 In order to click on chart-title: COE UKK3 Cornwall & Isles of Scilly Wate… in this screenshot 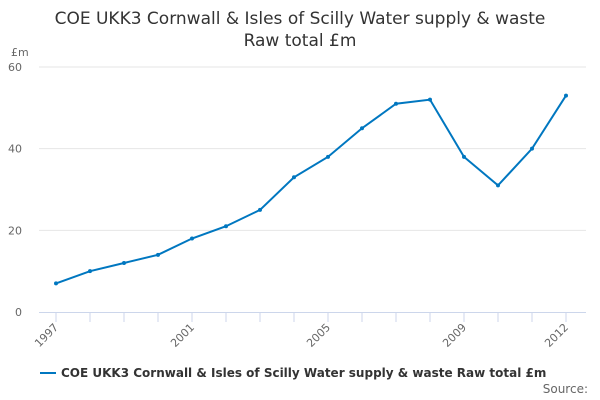, I will do `click(300, 30)`.